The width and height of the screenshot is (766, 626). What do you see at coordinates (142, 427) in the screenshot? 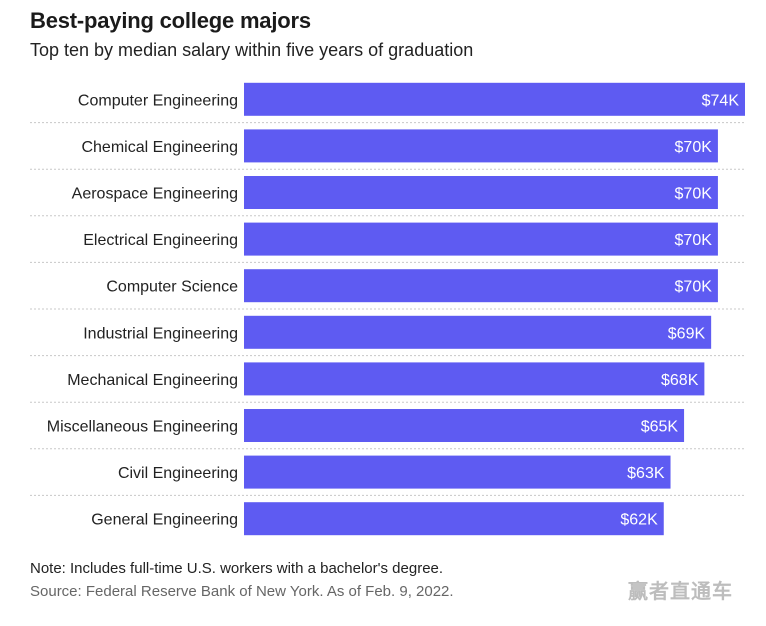
I see `category-label: Miscellaneous Engineering` at bounding box center [142, 427].